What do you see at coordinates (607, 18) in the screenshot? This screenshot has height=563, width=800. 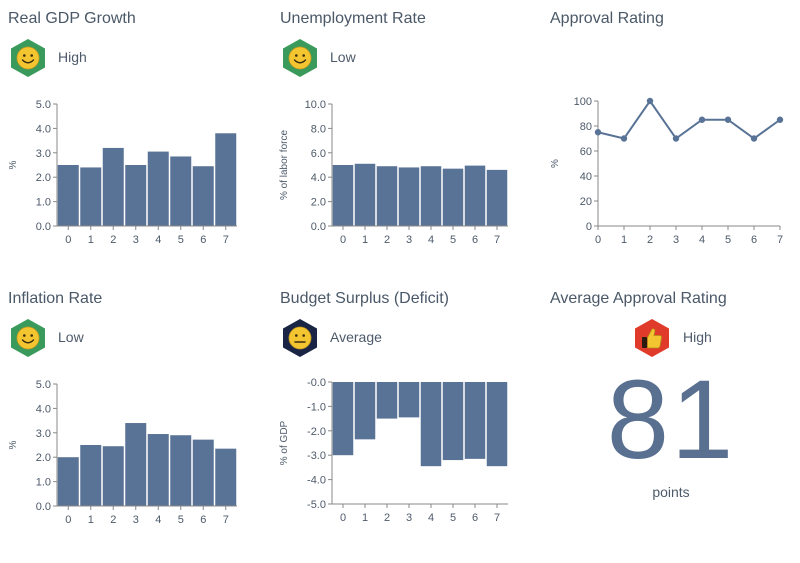 I see `panel-title: Approval Rating` at bounding box center [607, 18].